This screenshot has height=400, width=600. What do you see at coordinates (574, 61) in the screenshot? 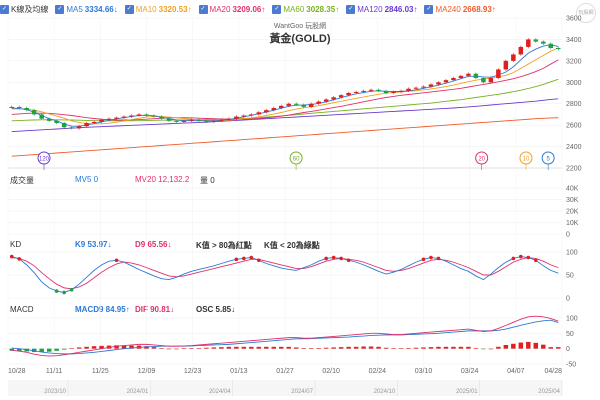
I see `price-tick-label: 3200` at bounding box center [574, 61].